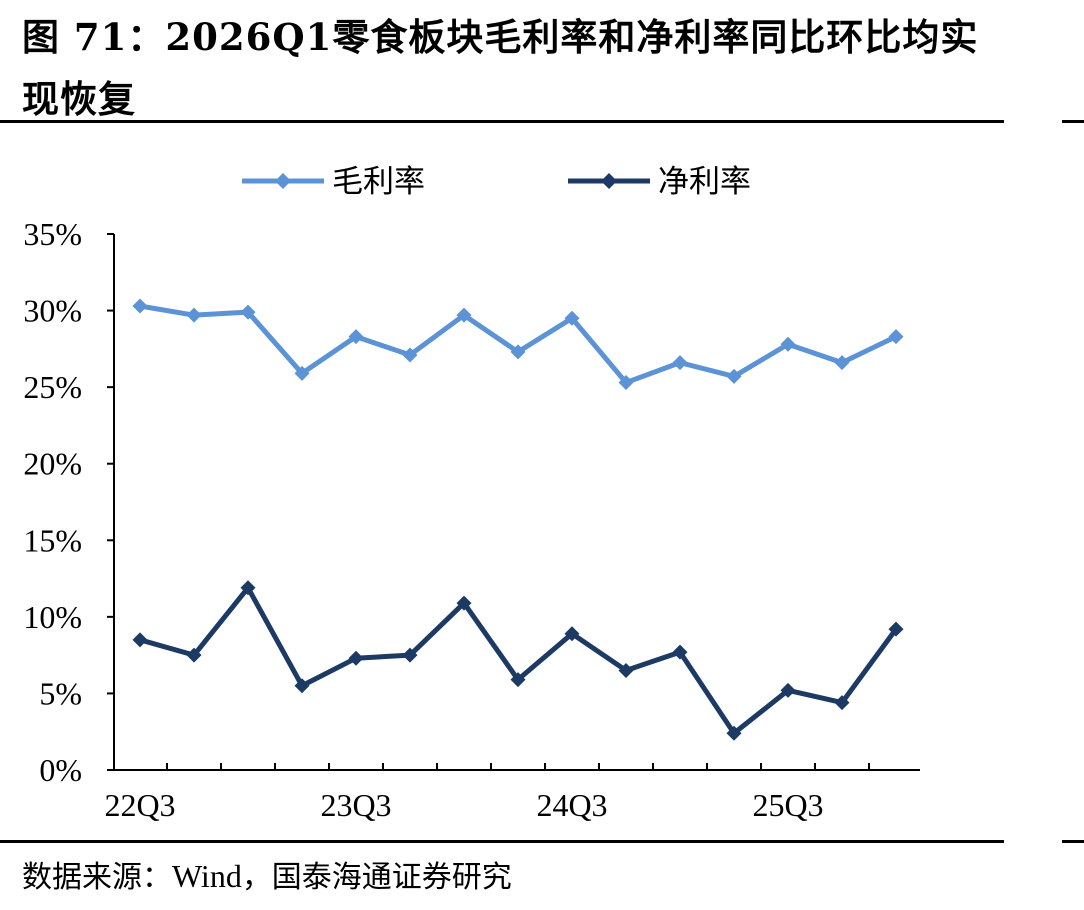 The image size is (1084, 910). What do you see at coordinates (52, 387) in the screenshot?
I see `y-tick-label: 25%` at bounding box center [52, 387].